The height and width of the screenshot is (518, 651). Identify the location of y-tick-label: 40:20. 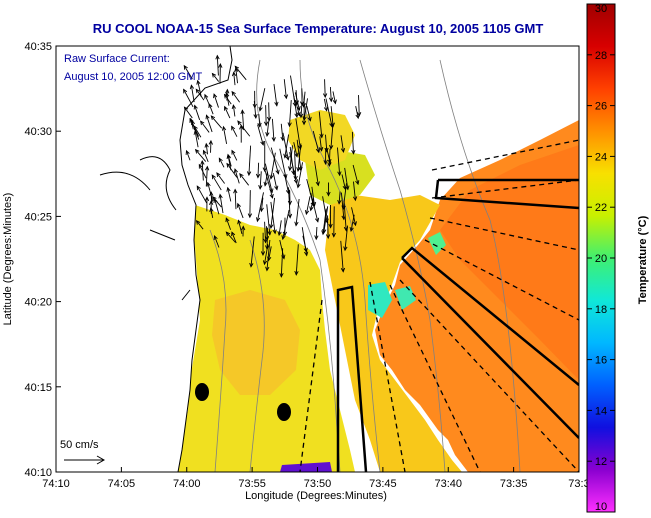
(38, 303).